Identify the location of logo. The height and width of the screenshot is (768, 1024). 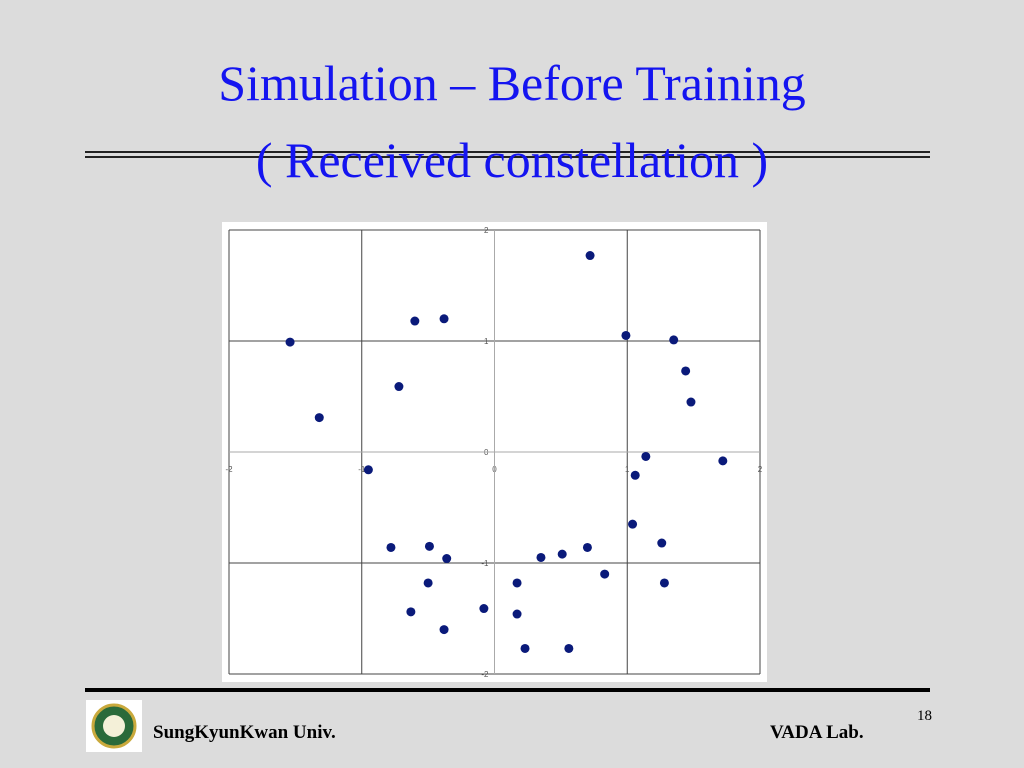
(114, 726).